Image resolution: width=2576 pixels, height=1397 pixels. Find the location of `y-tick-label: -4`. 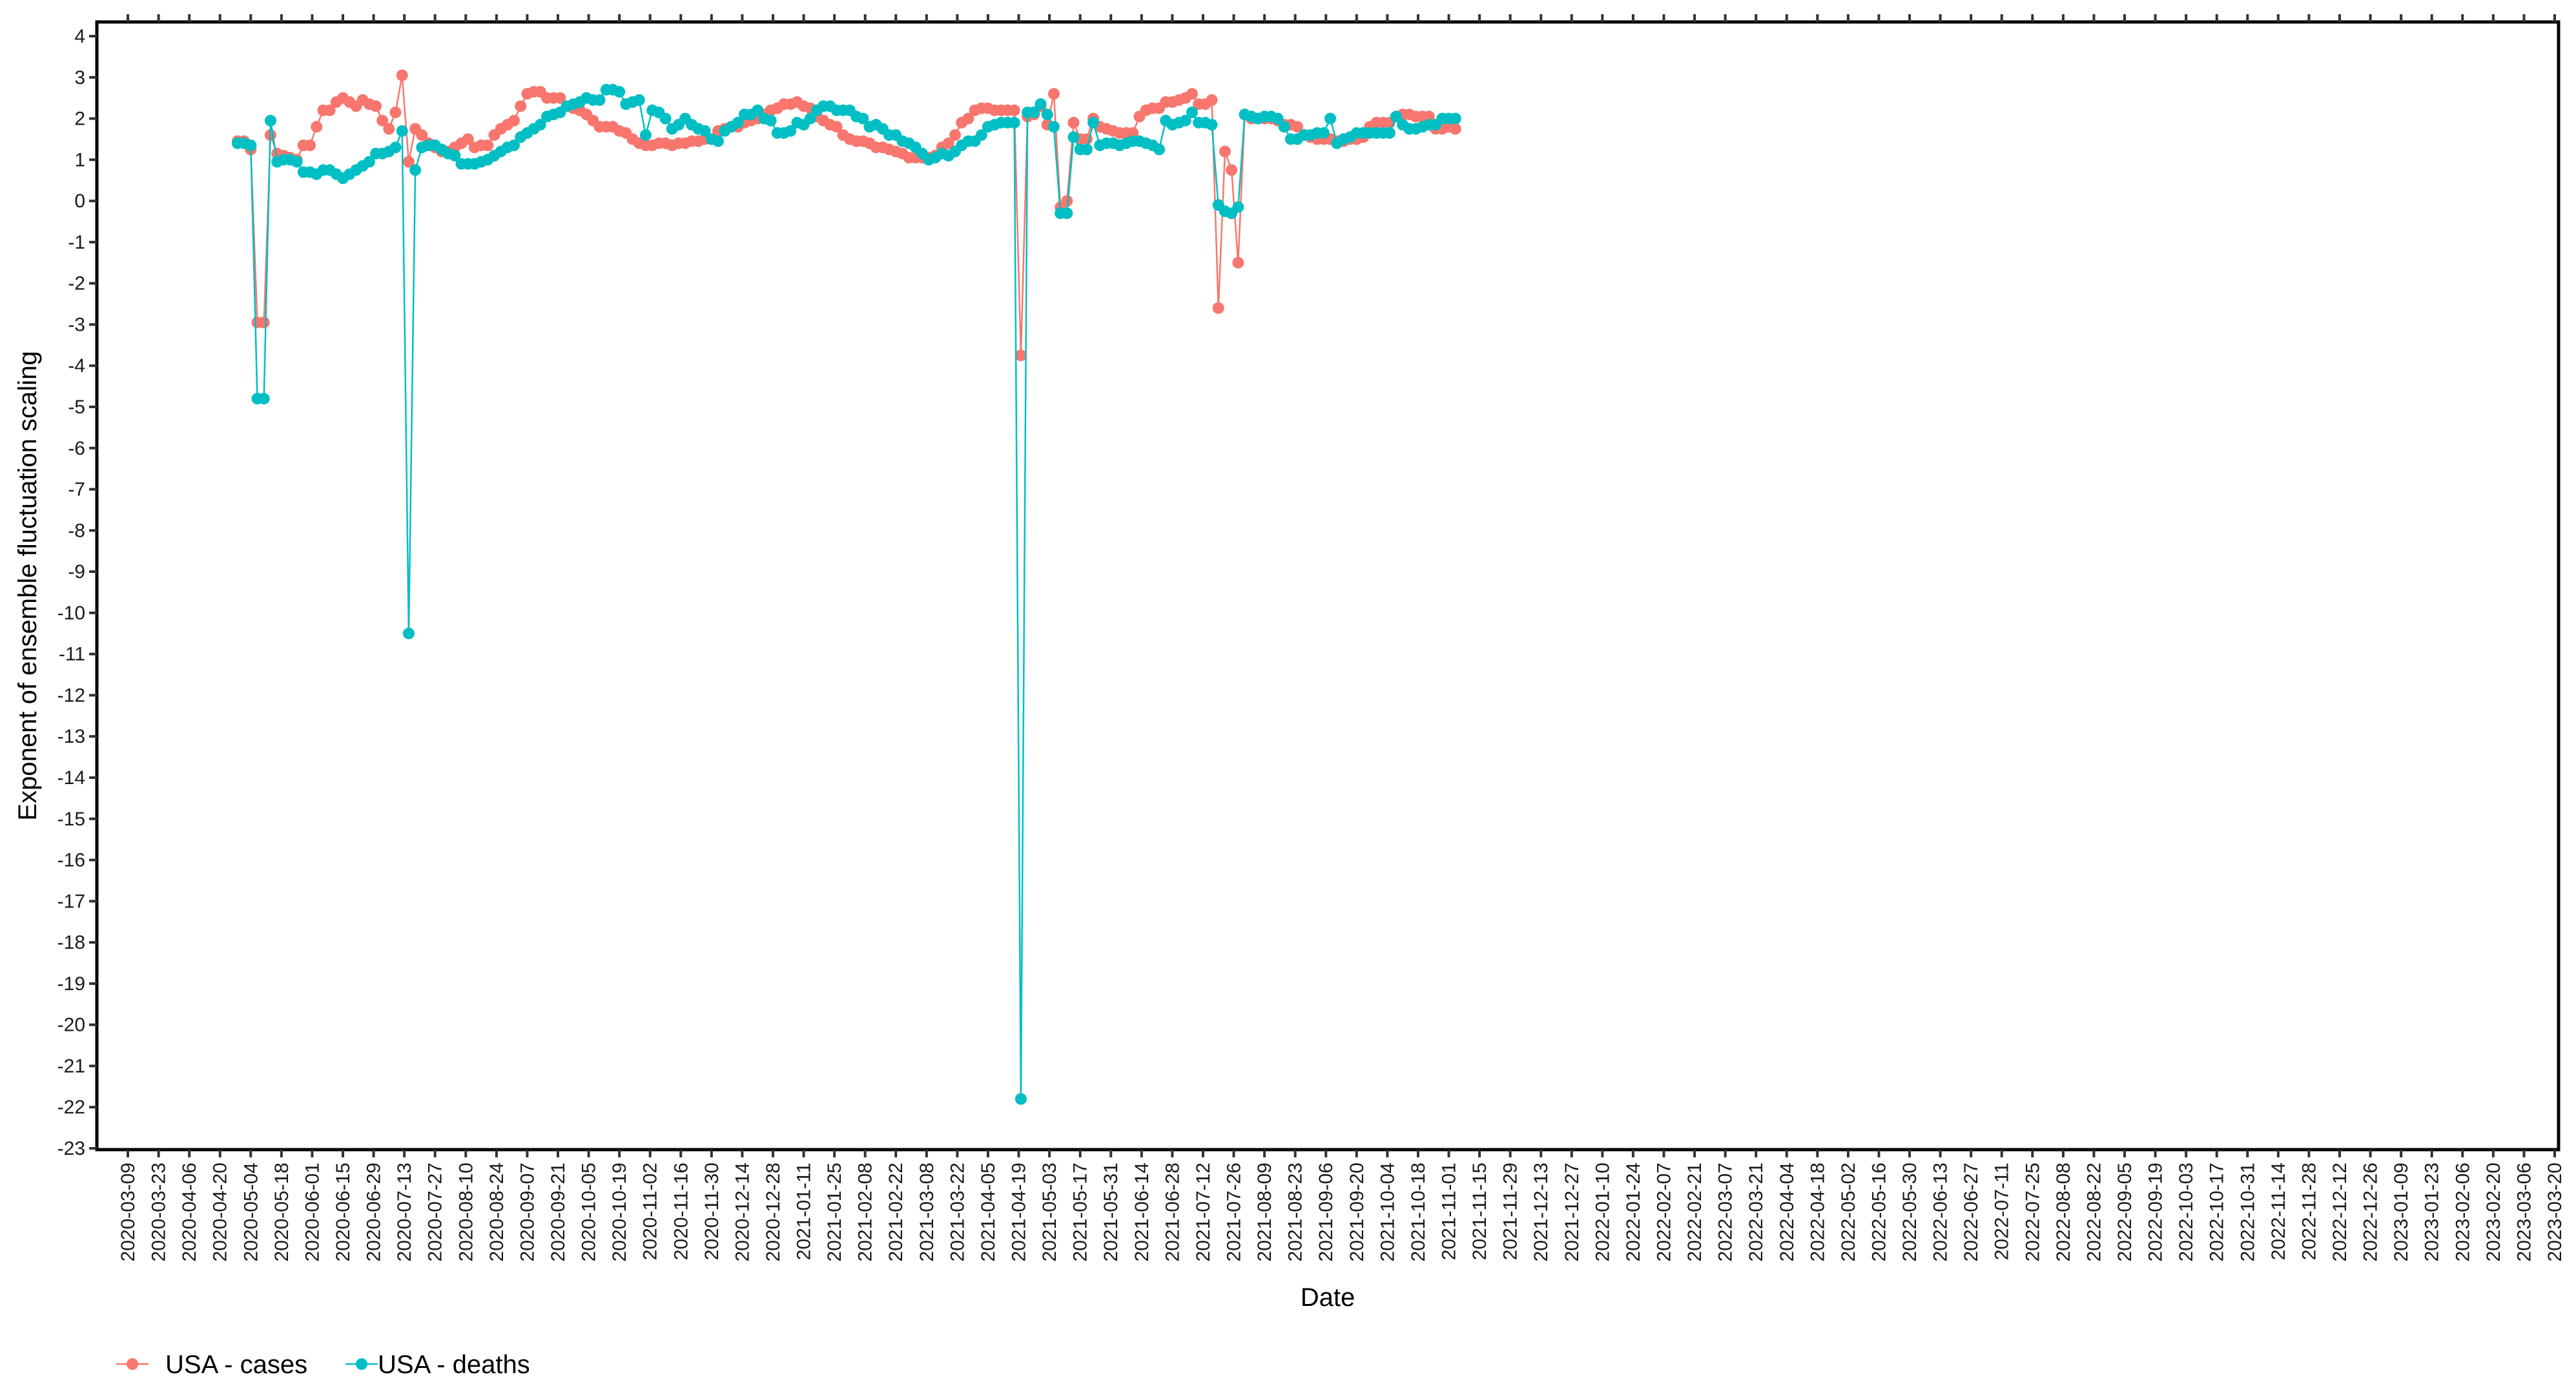

y-tick-label: -4 is located at coordinates (76, 366).